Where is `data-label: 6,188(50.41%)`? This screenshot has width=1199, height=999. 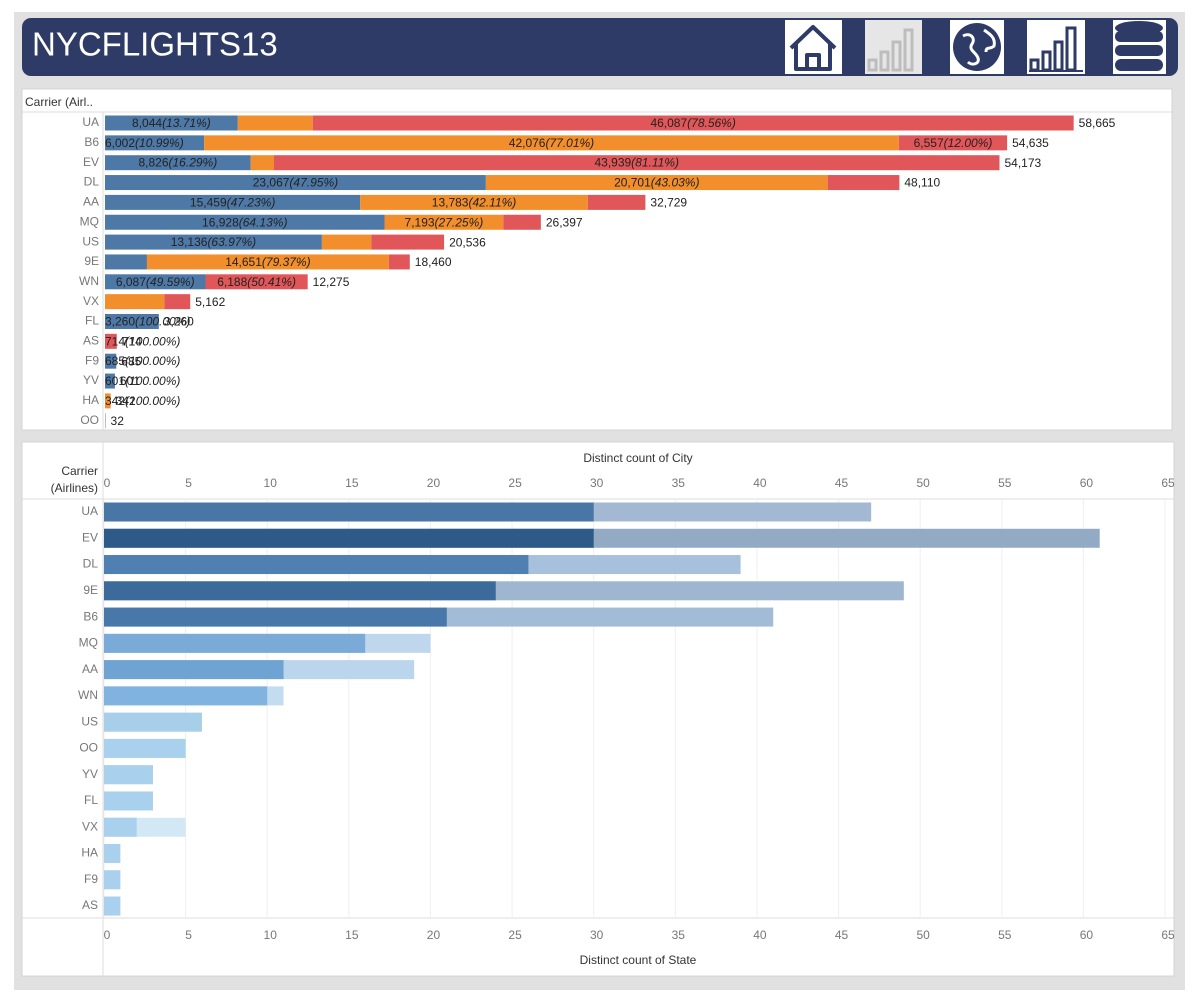
data-label: 6,188(50.41%) is located at coordinates (256, 282).